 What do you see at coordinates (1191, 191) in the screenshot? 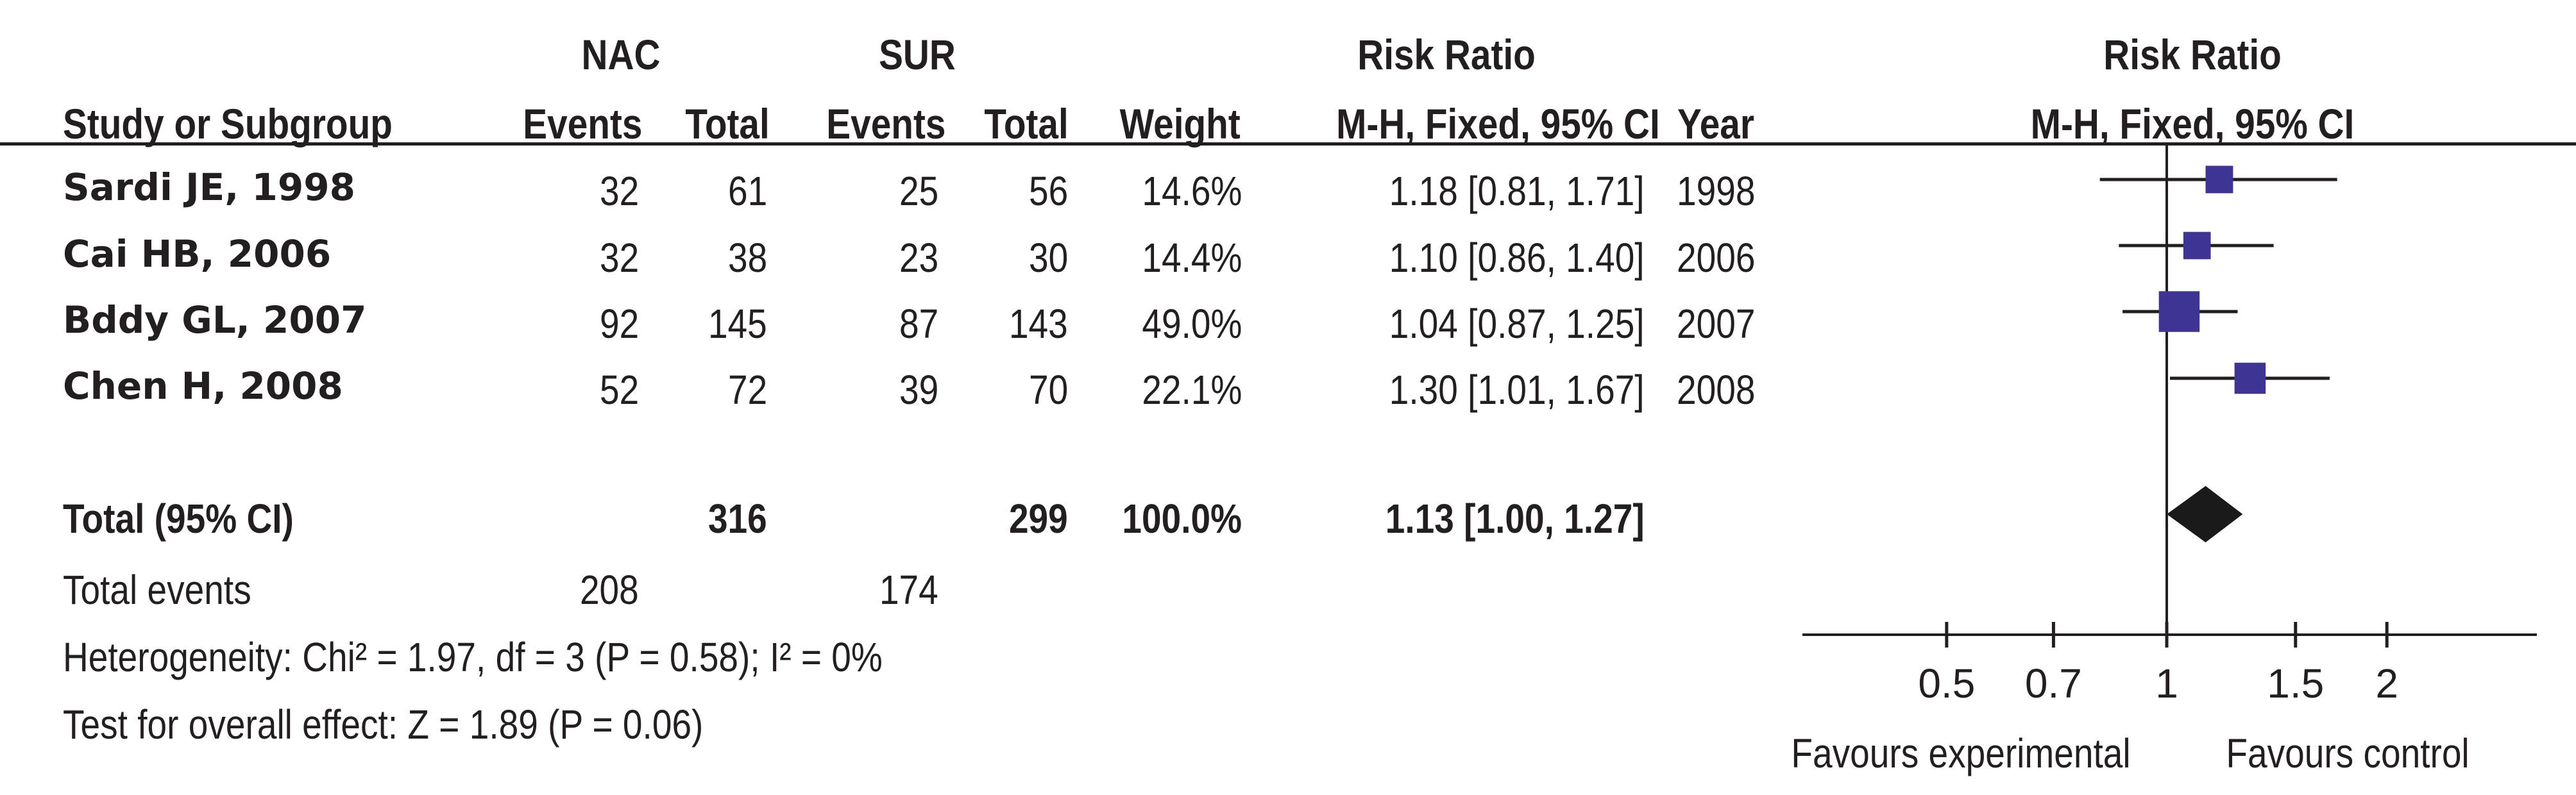
I see `weight-cell: 14.6%` at bounding box center [1191, 191].